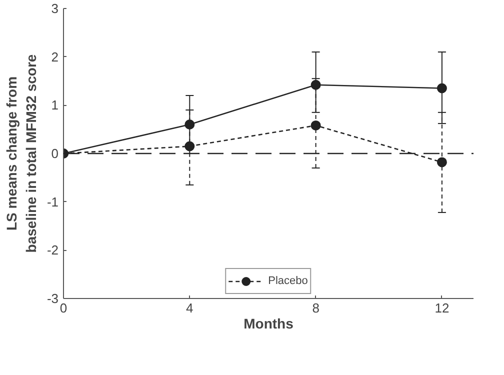 The height and width of the screenshot is (375, 504). Describe the element at coordinates (288, 281) in the screenshot. I see `legend-label: Placebo` at that location.